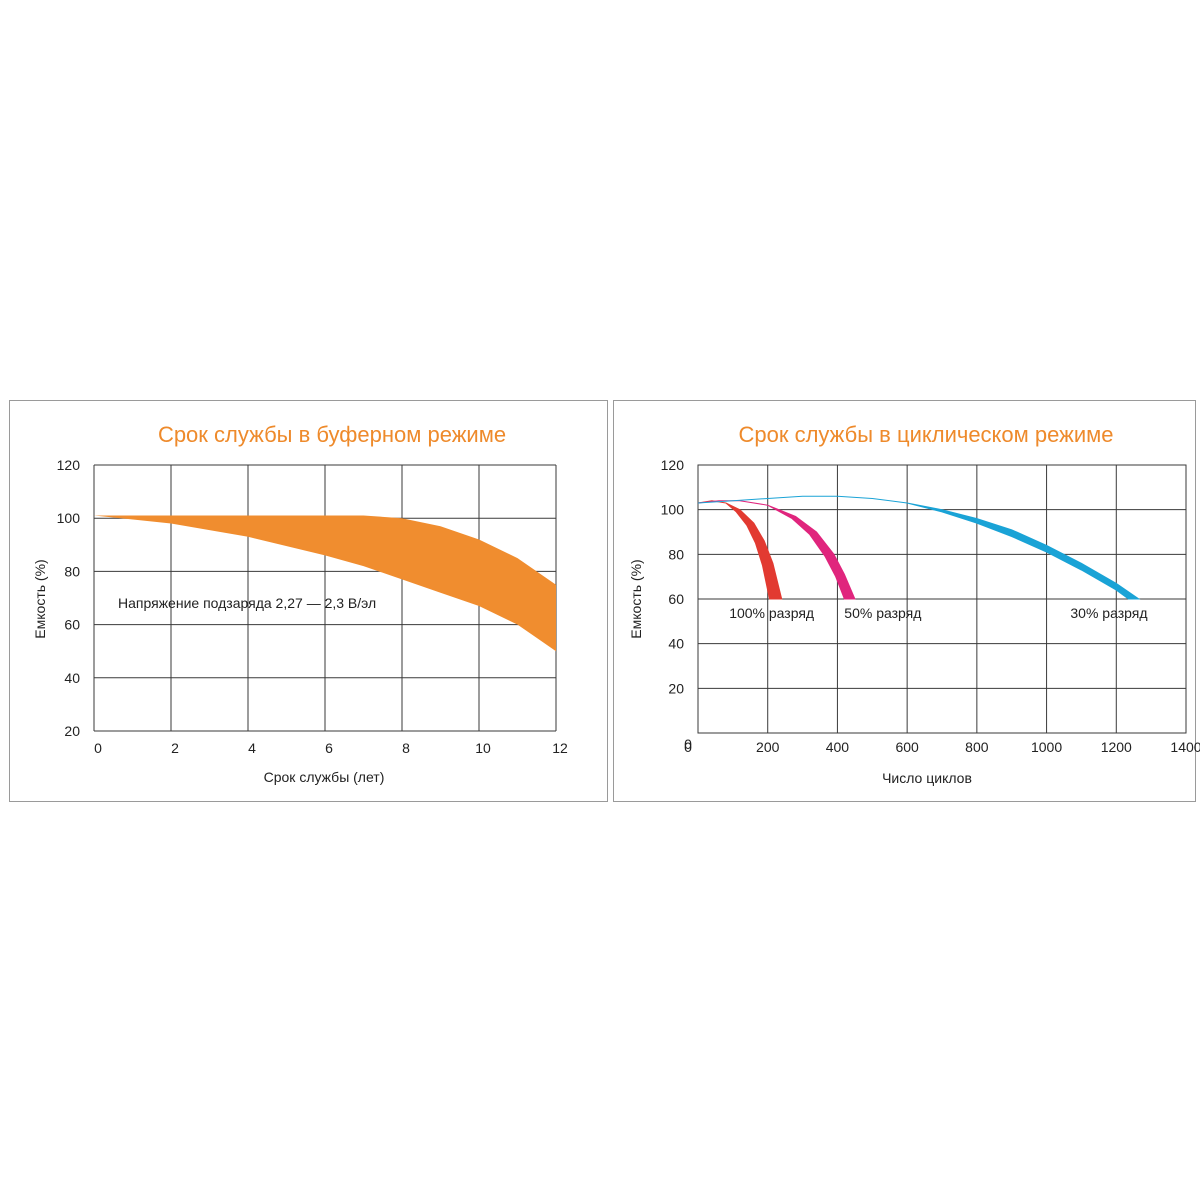  Describe the element at coordinates (927, 778) in the screenshot. I see `x-axis-label: Число циклов` at that location.